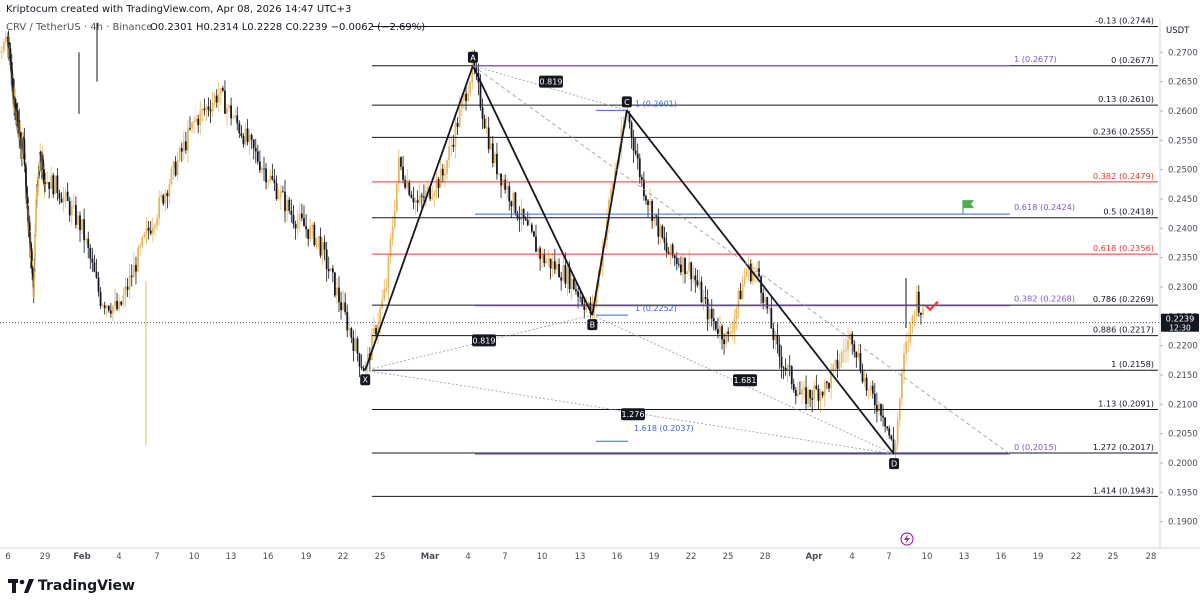 The width and height of the screenshot is (1200, 605). What do you see at coordinates (815, 557) in the screenshot?
I see `time-axis-tick-label: Apr` at bounding box center [815, 557].